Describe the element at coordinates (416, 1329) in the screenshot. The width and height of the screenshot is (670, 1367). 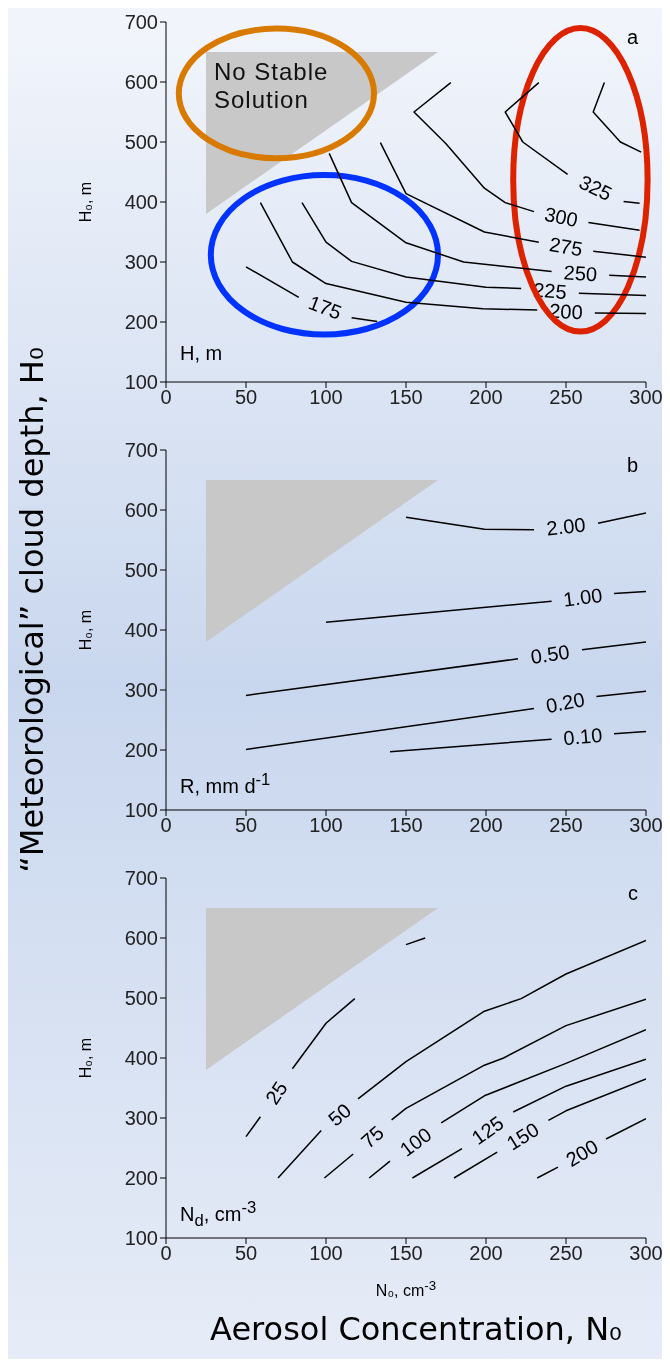
I see `text: Aerosol Concentration, N₀` at that location.